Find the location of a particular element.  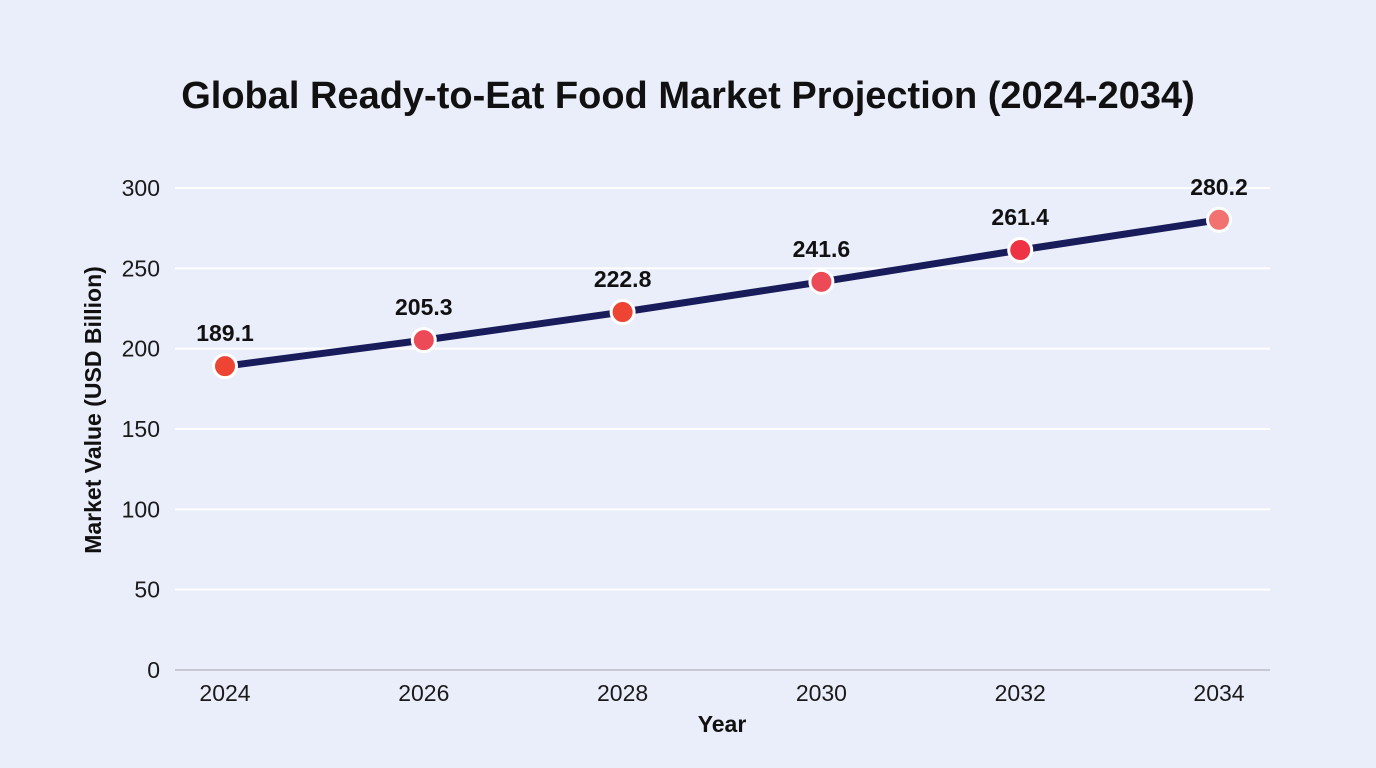

y-tick-label: 0 is located at coordinates (153, 670).